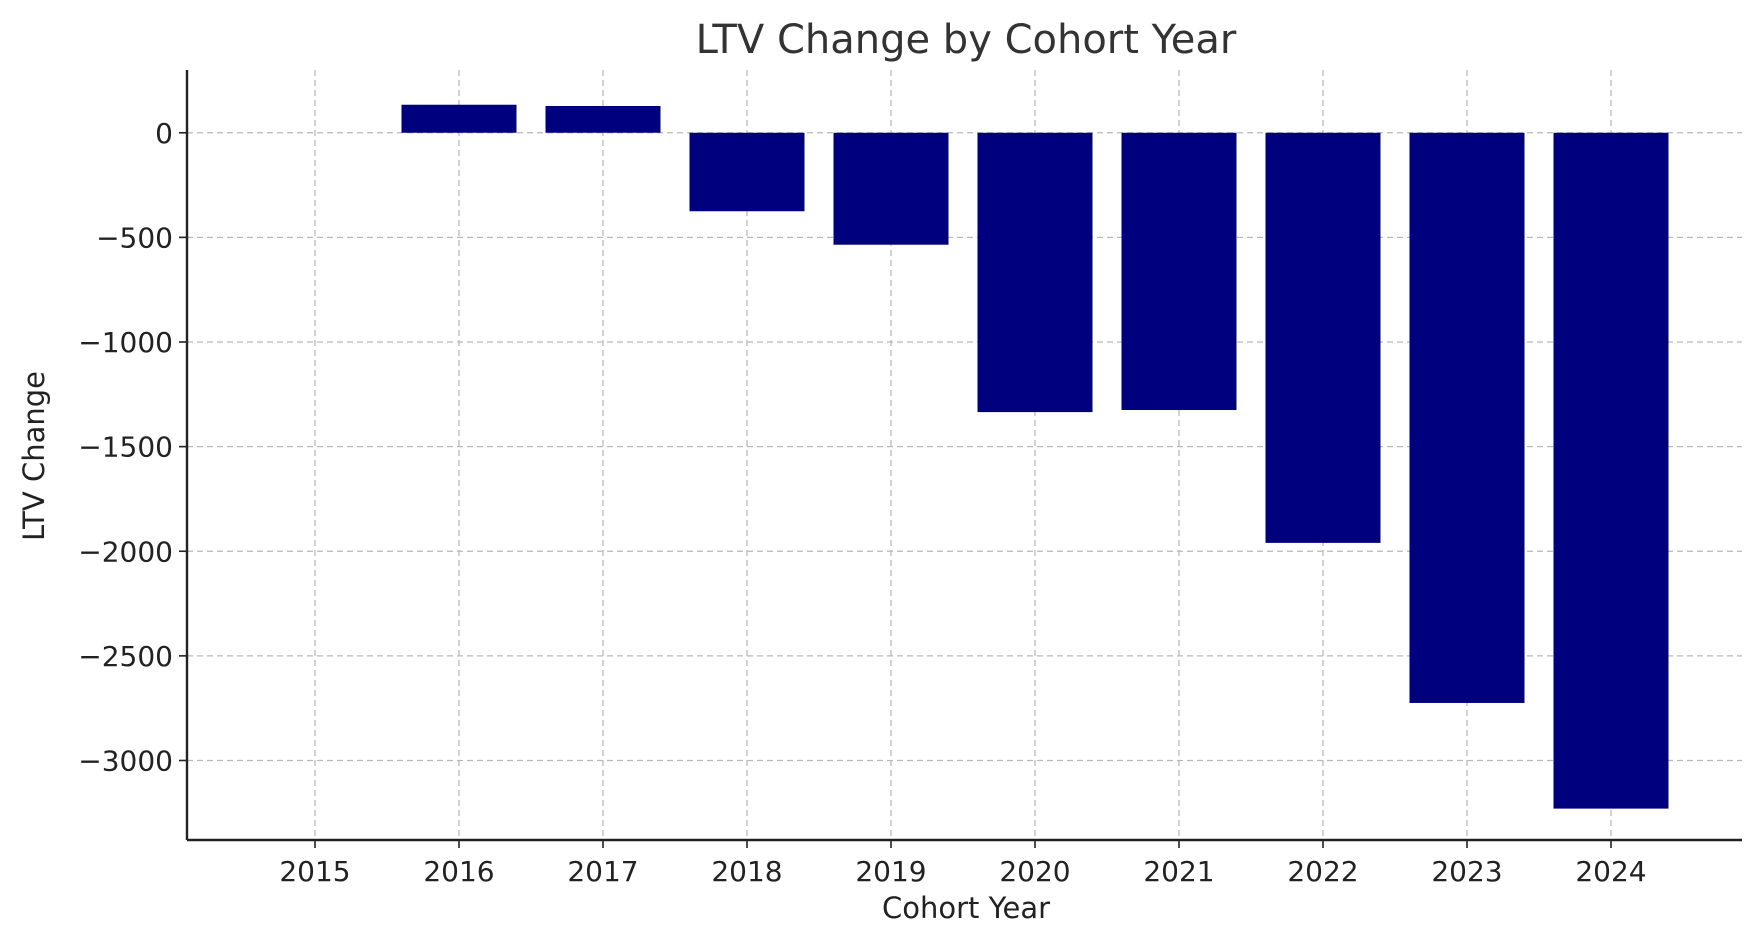 The image size is (1756, 947). Describe the element at coordinates (1610, 871) in the screenshot. I see `x-tick-label: 2024` at that location.